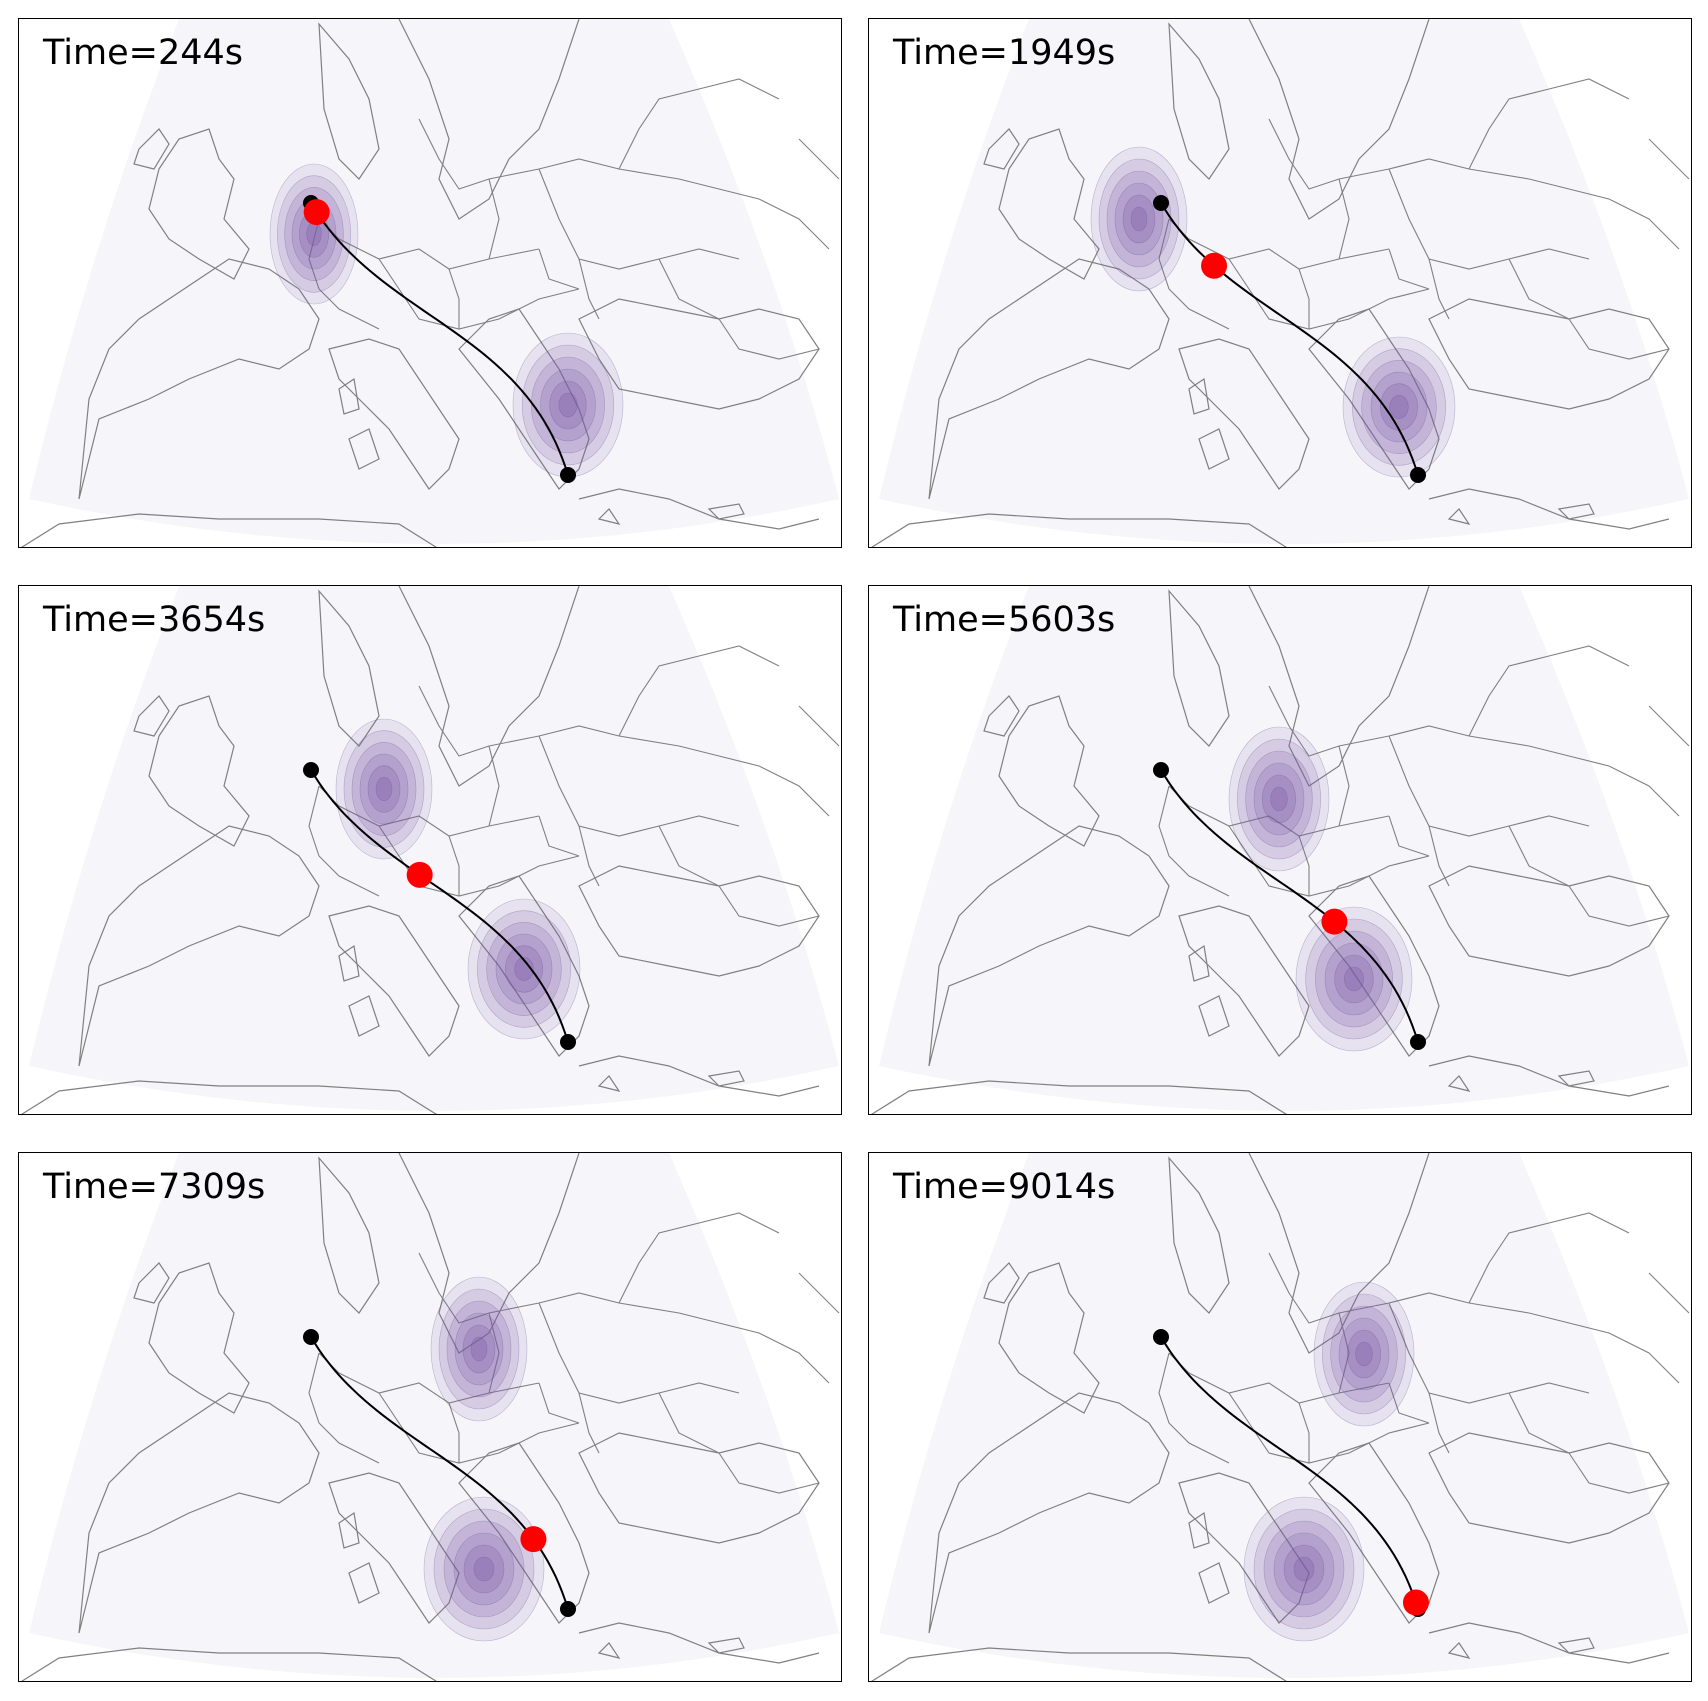  What do you see at coordinates (568, 475) in the screenshot?
I see `end-point-icon` at bounding box center [568, 475].